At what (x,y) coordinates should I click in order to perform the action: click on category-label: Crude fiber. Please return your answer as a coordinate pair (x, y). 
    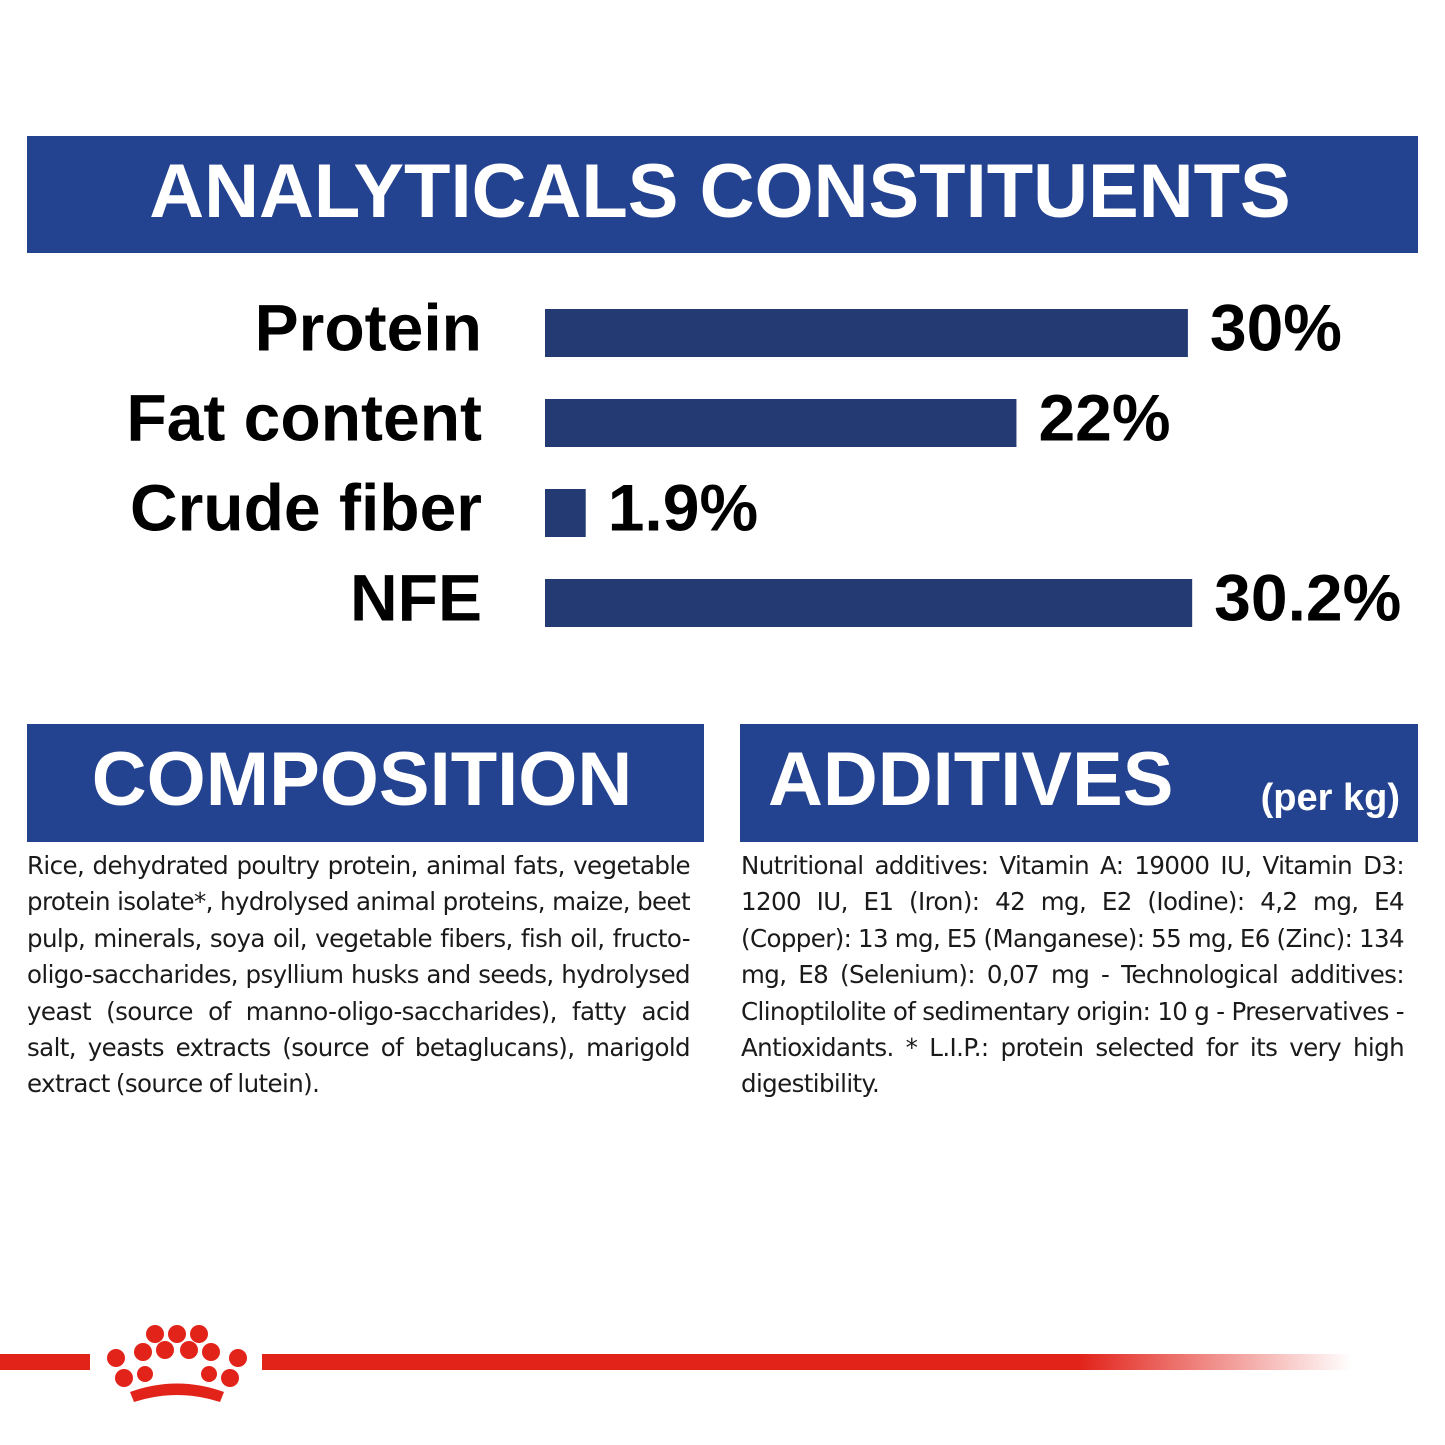
    Looking at the image, I should click on (306, 507).